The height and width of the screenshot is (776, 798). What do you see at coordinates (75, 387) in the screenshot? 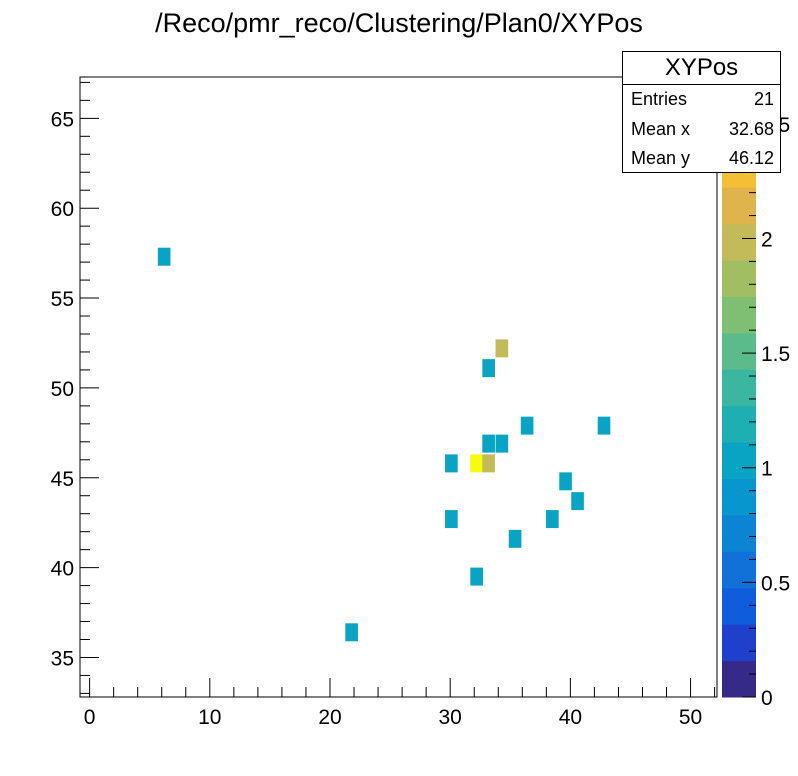
I see `y-axis: 35 40 45 50 55 60 65` at bounding box center [75, 387].